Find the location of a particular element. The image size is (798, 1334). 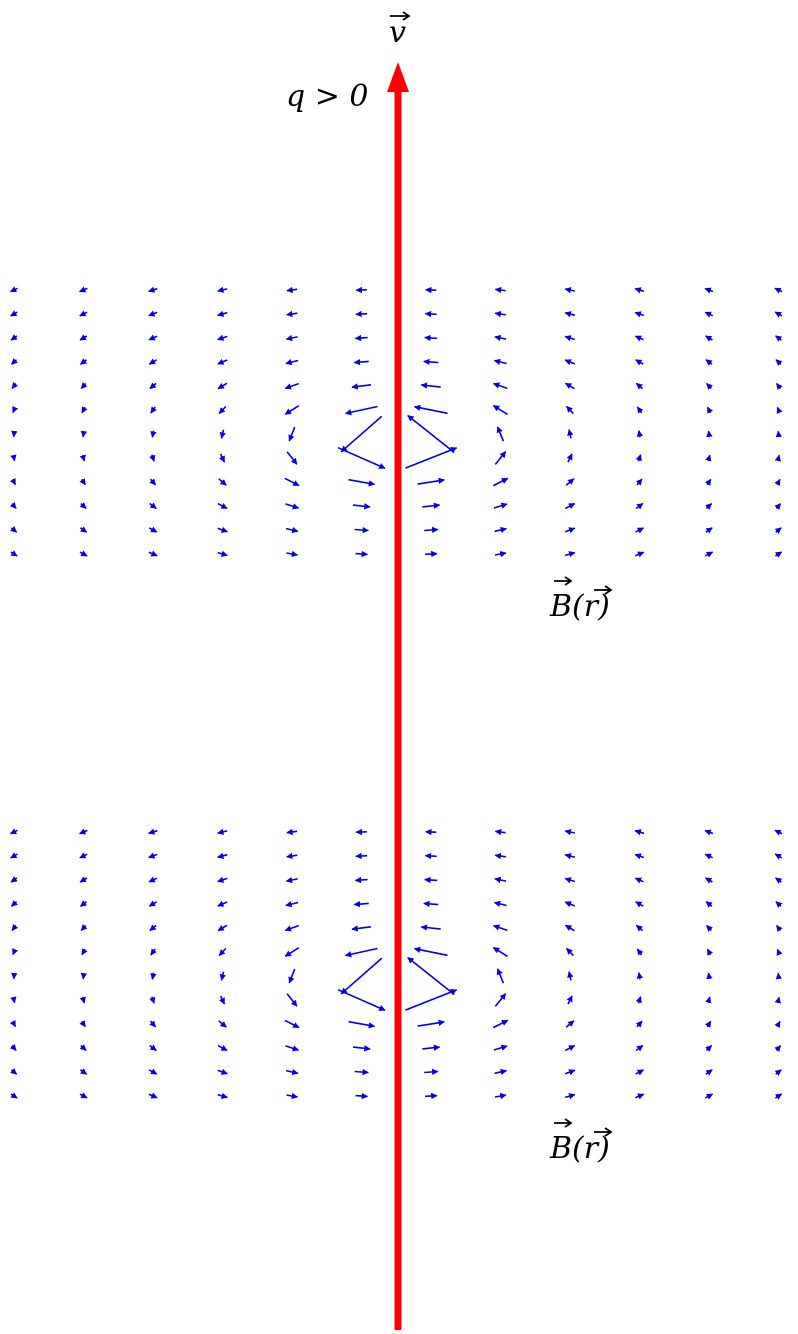

field-label-top: B(r) is located at coordinates (581, 600).